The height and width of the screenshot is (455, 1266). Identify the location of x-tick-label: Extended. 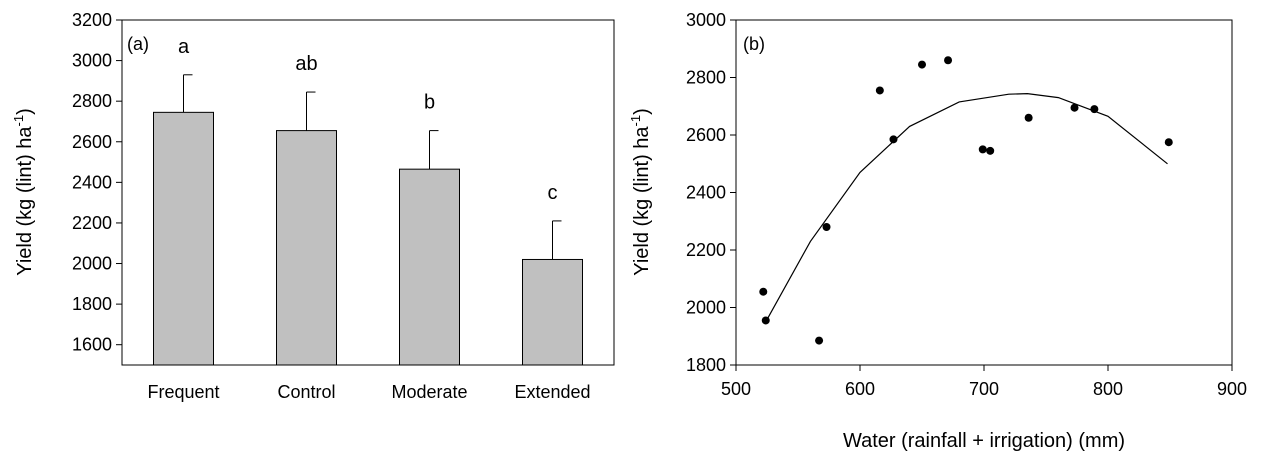
(552, 392).